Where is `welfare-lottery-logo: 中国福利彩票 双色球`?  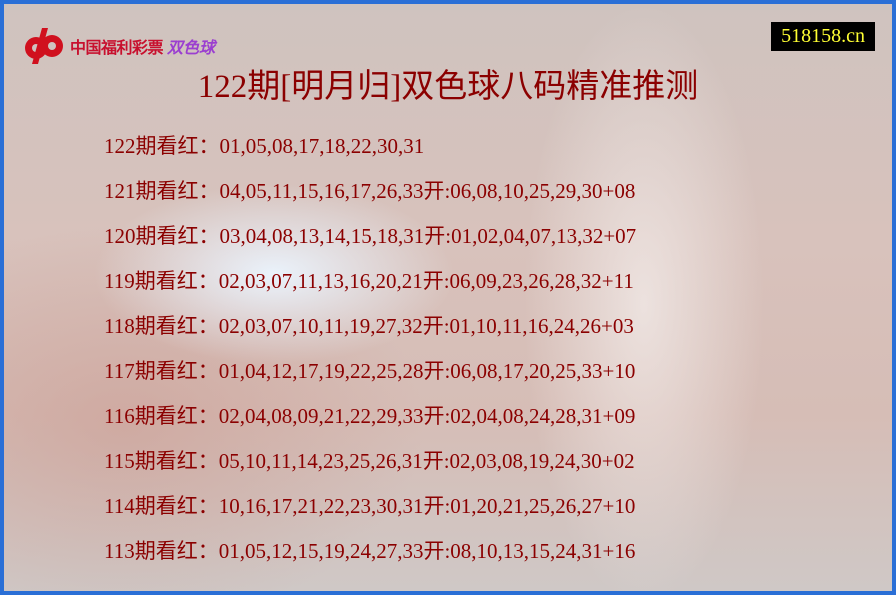 welfare-lottery-logo: 中国福利彩票 双色球 is located at coordinates (118, 46).